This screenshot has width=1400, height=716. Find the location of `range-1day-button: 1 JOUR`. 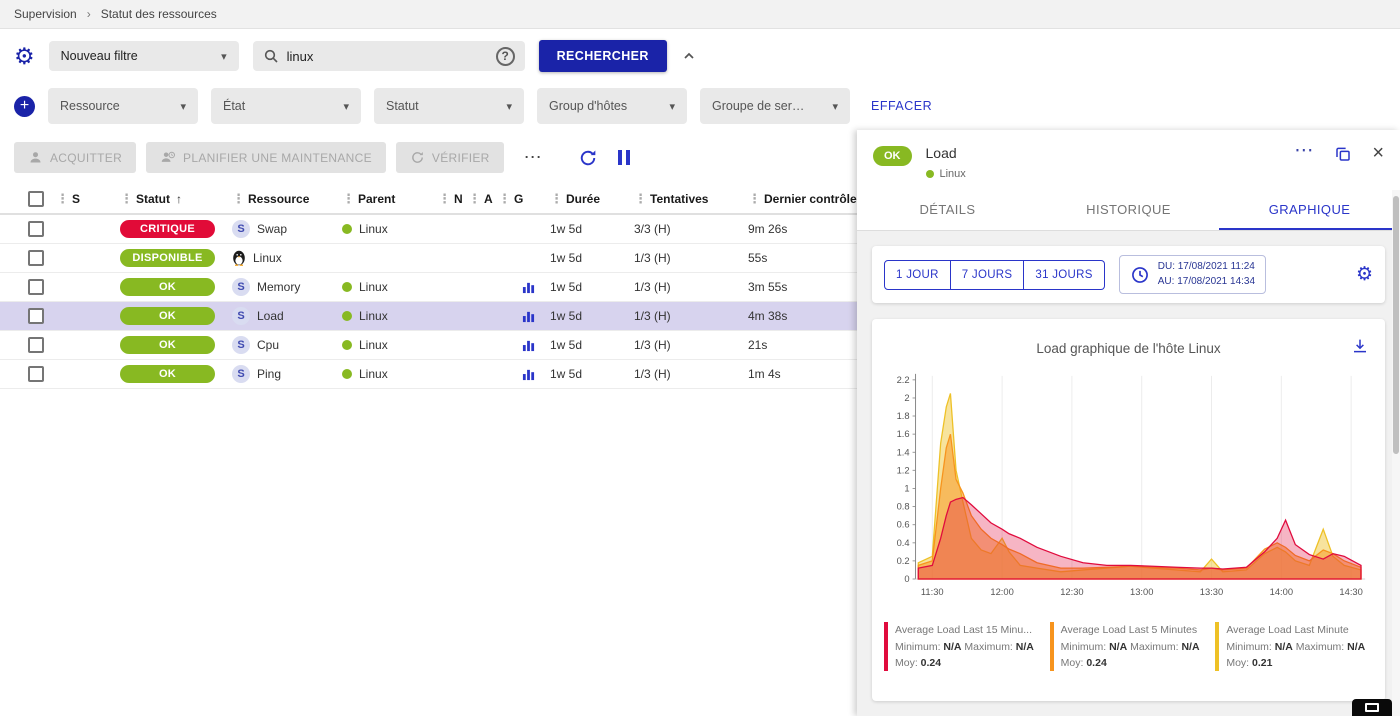

range-1day-button: 1 JOUR is located at coordinates (917, 274).